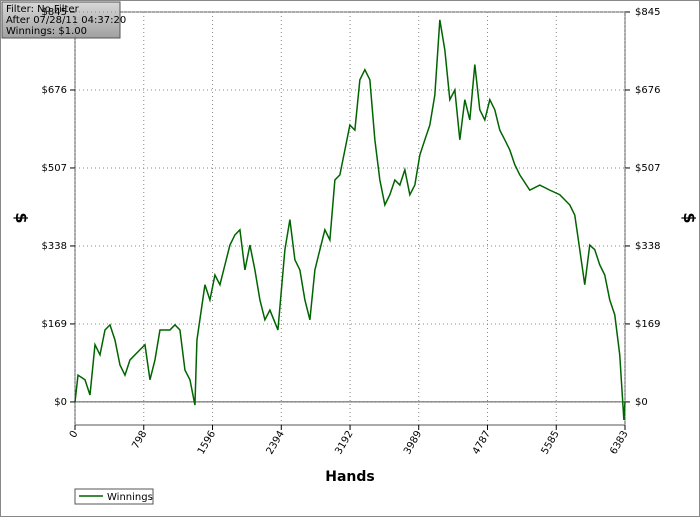 The width and height of the screenshot is (700, 521). I want to click on info-line: Winnings: $1.00, so click(46, 31).